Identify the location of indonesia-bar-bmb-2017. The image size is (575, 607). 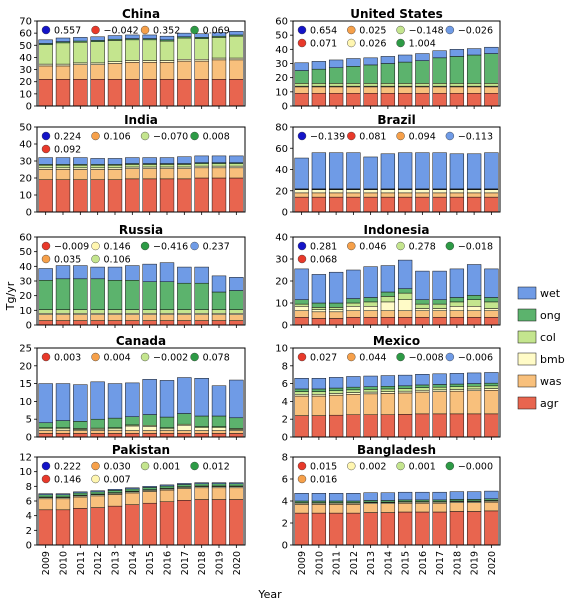
(440, 310).